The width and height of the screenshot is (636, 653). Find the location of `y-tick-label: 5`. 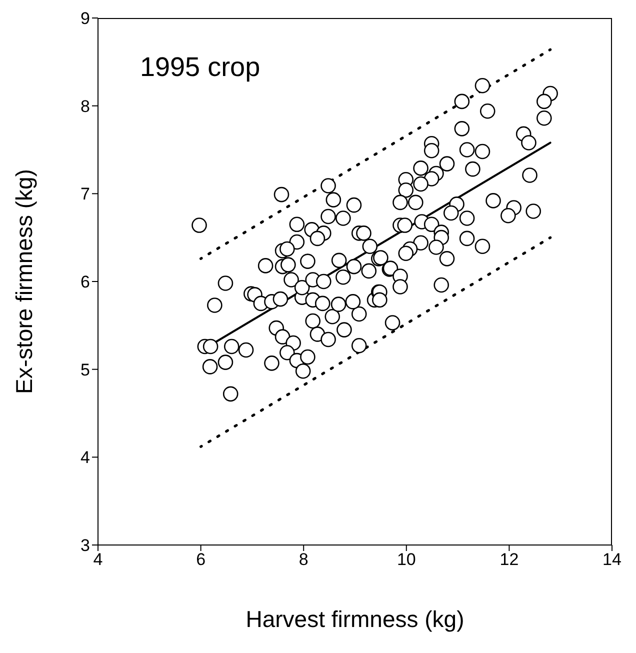

y-tick-label: 5 is located at coordinates (85, 370).